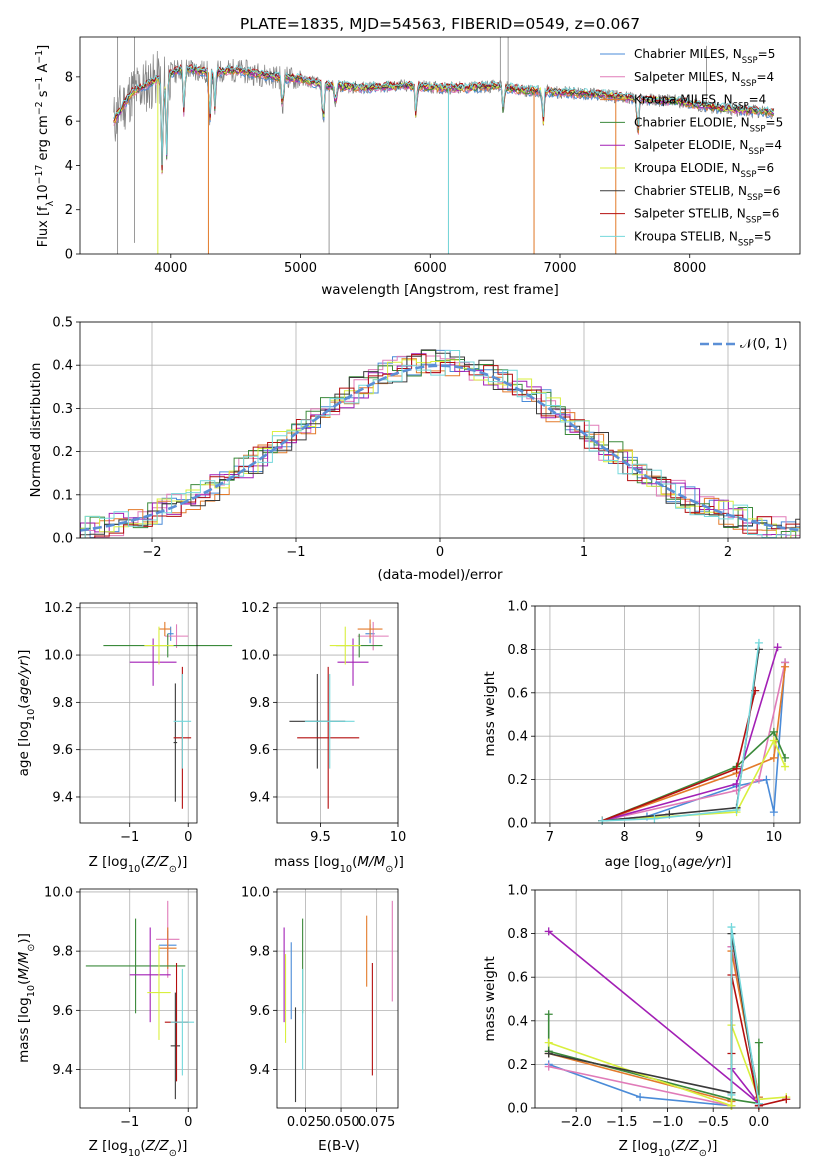 The image size is (819, 1174). I want to click on series-marker-chabrier_miles, so click(640, 1097).